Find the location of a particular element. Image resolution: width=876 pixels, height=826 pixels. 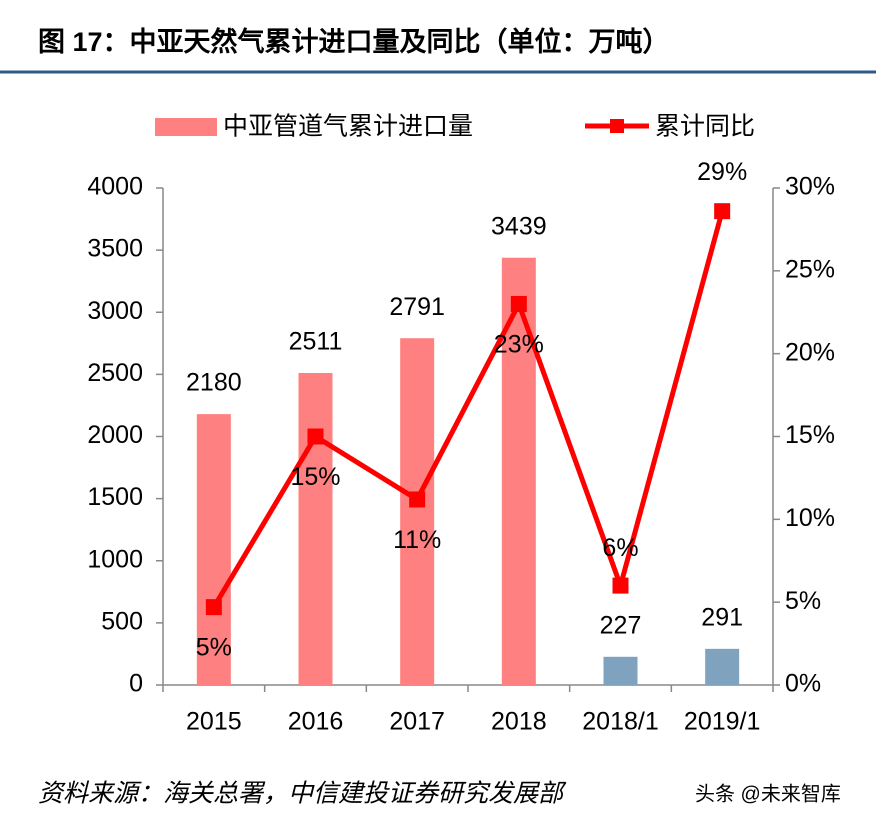

y-tick-label: 3000 is located at coordinates (115, 311).